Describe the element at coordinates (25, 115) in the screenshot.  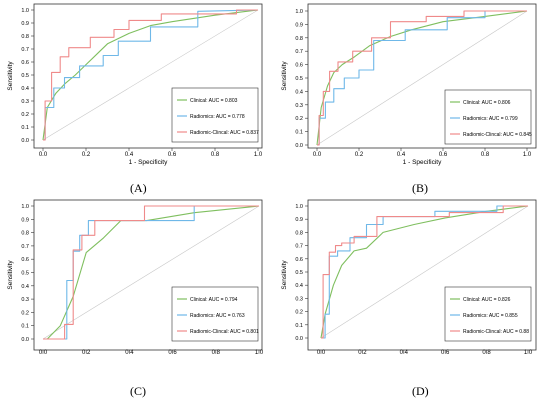
I see `y-tick-label-a-2: 0.2` at that location.